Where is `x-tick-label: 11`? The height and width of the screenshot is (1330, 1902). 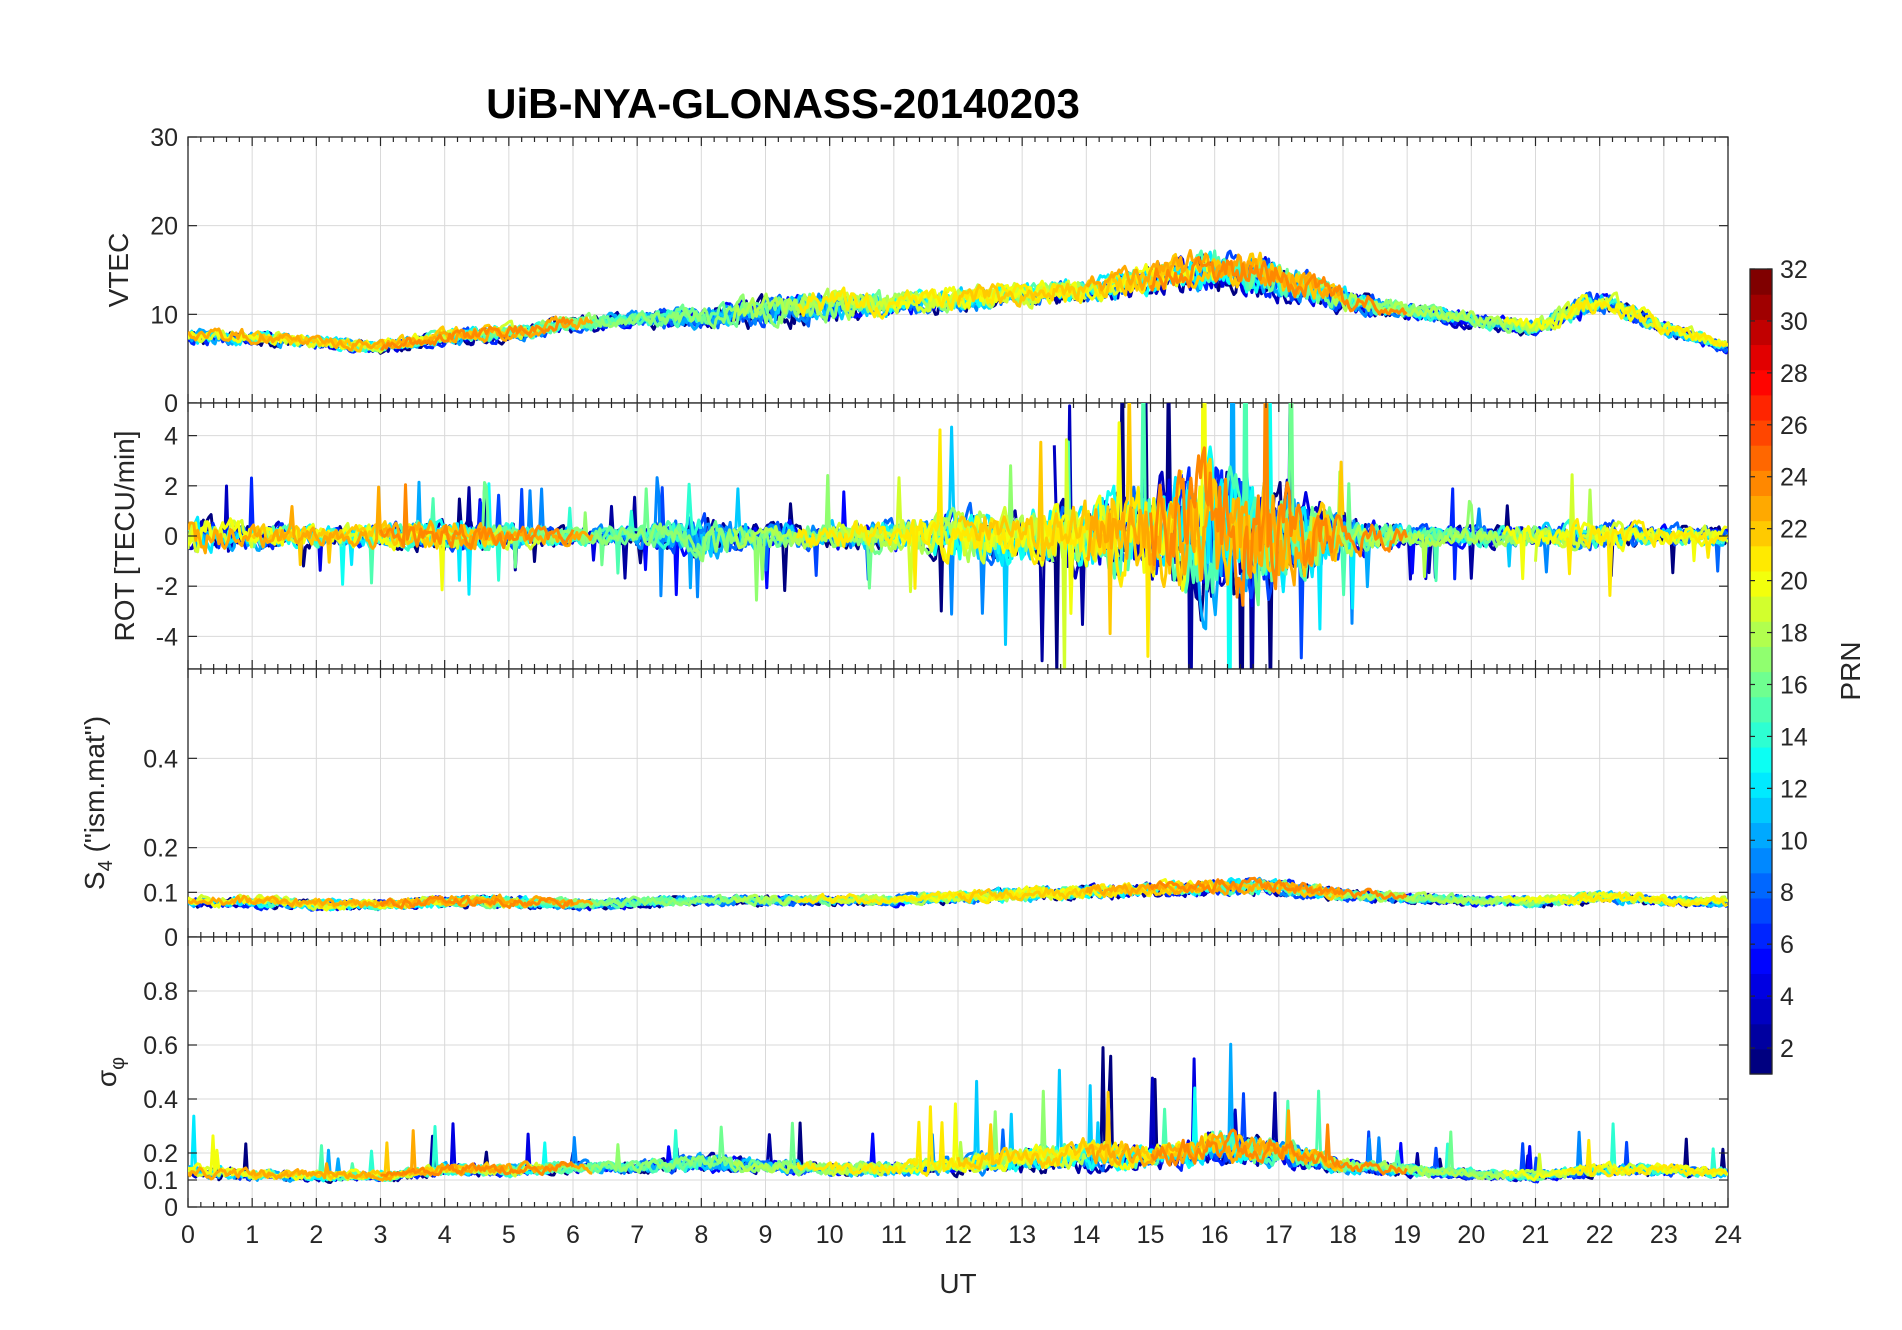 x-tick-label: 11 is located at coordinates (894, 1235).